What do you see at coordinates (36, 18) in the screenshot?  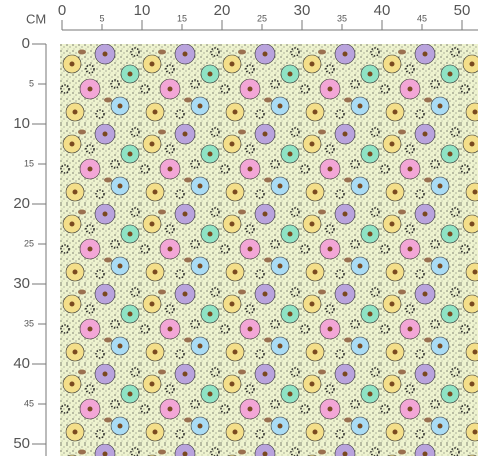 I see `unit-label: CM` at bounding box center [36, 18].